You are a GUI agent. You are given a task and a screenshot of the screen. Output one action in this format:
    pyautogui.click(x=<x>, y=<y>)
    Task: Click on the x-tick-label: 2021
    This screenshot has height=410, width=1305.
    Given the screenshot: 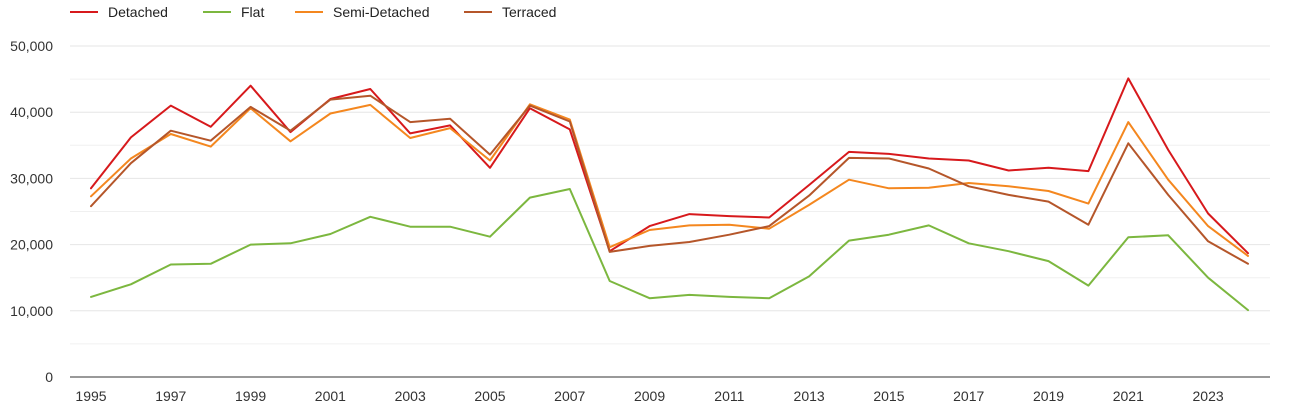 What is the action you would take?
    pyautogui.click(x=1128, y=396)
    